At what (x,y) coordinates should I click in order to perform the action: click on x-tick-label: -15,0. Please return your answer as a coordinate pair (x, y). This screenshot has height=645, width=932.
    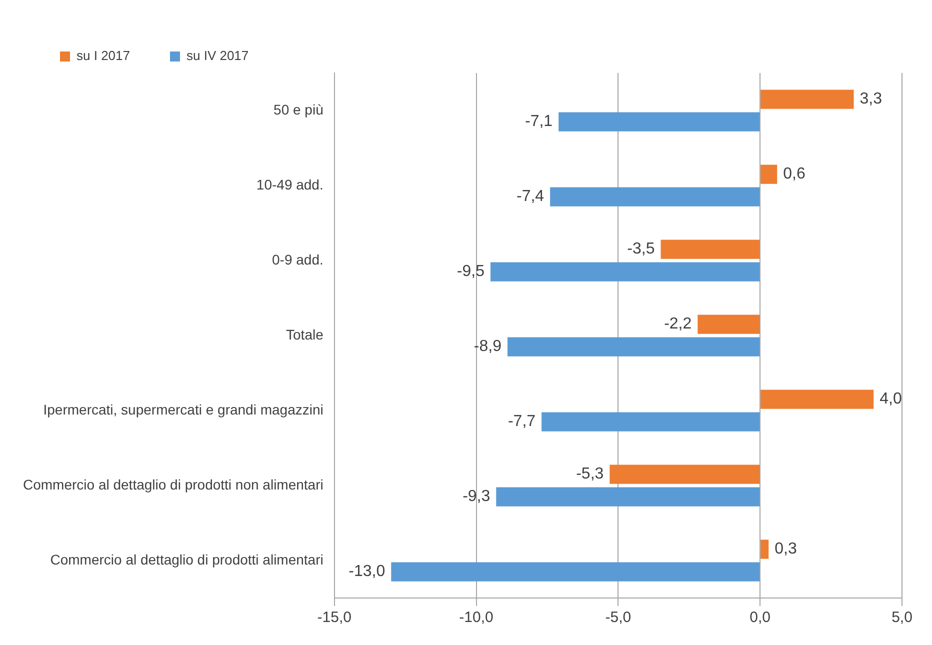
    Looking at the image, I should click on (334, 617).